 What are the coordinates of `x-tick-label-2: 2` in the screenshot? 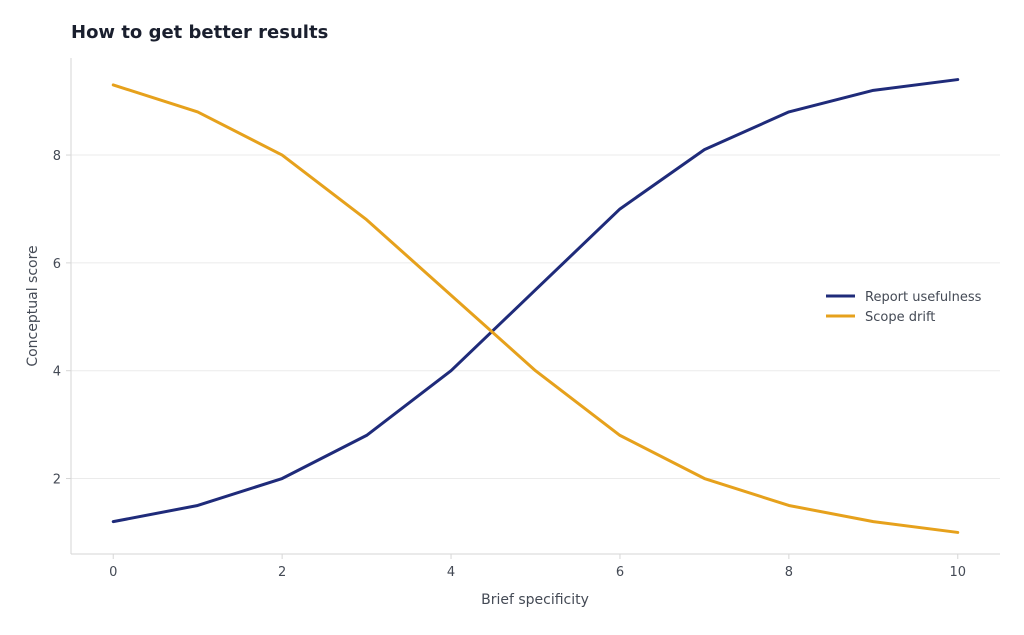 It's located at (282, 572).